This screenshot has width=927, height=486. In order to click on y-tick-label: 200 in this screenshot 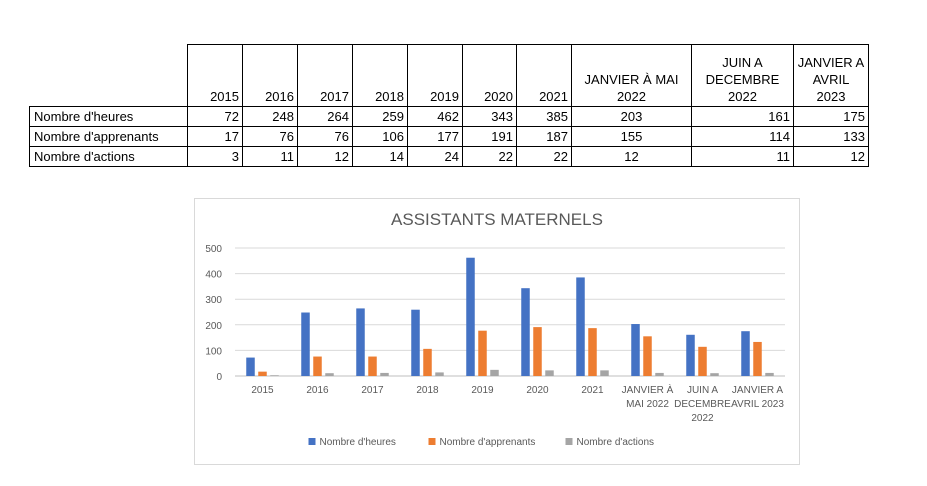, I will do `click(213, 326)`.